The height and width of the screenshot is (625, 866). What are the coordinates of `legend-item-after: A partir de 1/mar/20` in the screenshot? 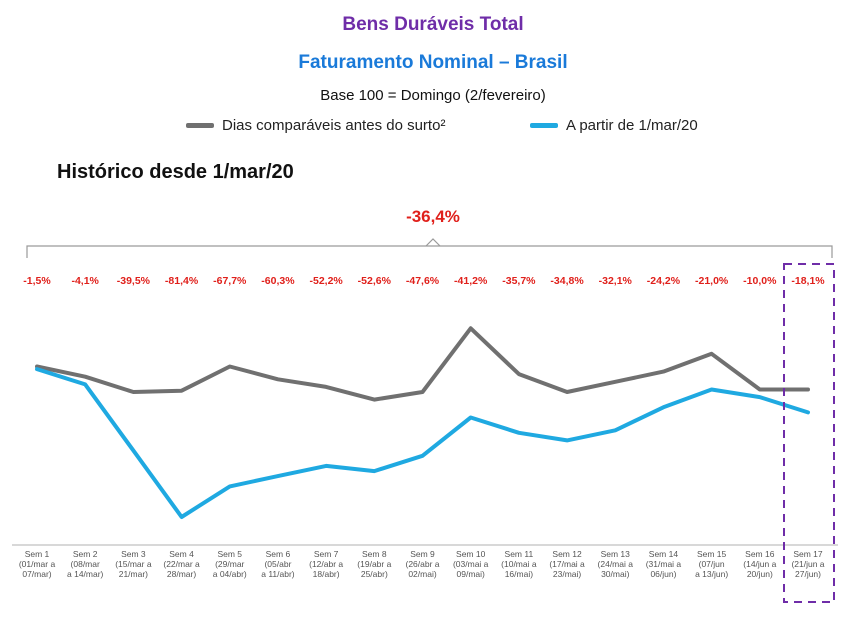 It's located at (614, 125).